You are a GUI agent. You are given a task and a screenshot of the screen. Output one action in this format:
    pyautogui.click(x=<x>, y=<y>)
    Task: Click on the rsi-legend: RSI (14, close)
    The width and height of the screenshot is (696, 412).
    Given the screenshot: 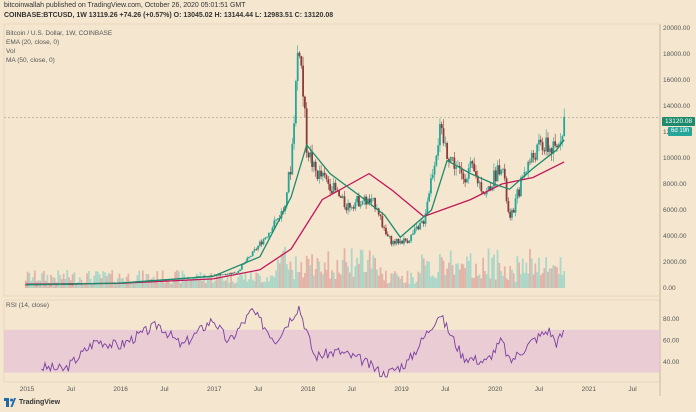 What is the action you would take?
    pyautogui.click(x=27, y=305)
    